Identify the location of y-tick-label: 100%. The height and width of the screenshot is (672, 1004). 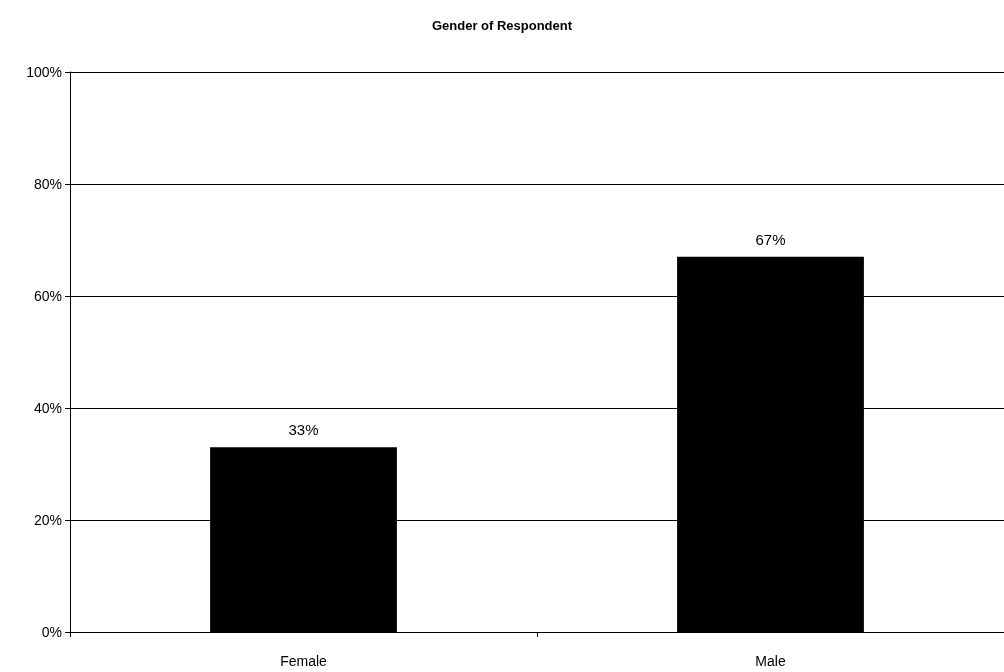
(44, 72).